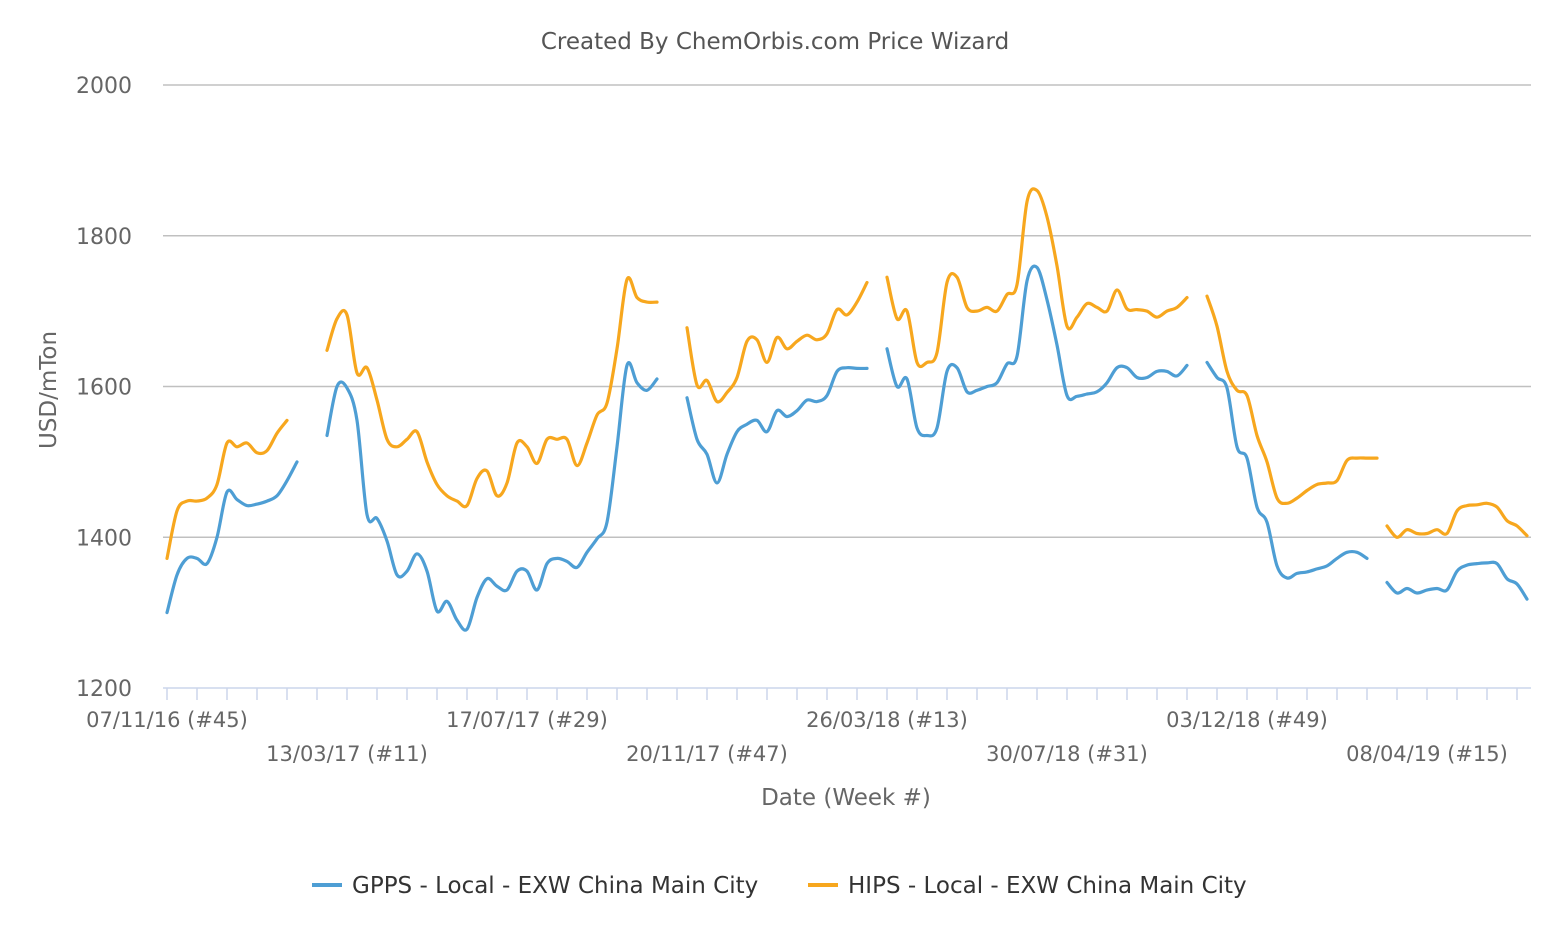  What do you see at coordinates (104, 538) in the screenshot?
I see `y-tick-label: 1400` at bounding box center [104, 538].